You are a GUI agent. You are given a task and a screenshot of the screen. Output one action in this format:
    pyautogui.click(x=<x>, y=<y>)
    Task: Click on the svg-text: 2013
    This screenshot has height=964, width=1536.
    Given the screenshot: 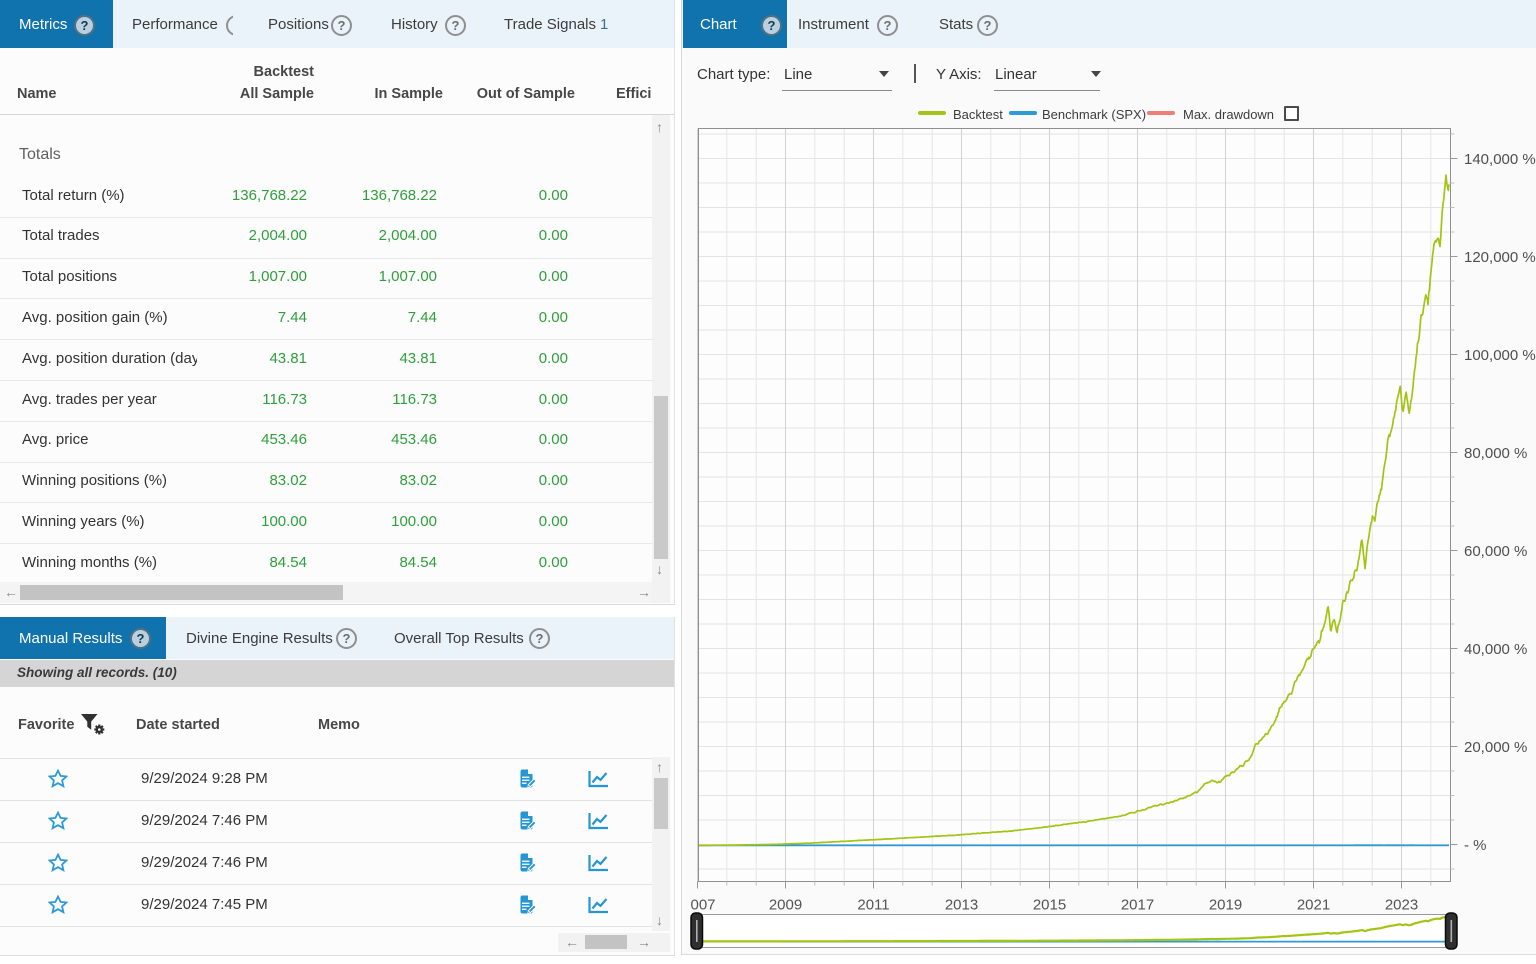 What is the action you would take?
    pyautogui.click(x=961, y=905)
    